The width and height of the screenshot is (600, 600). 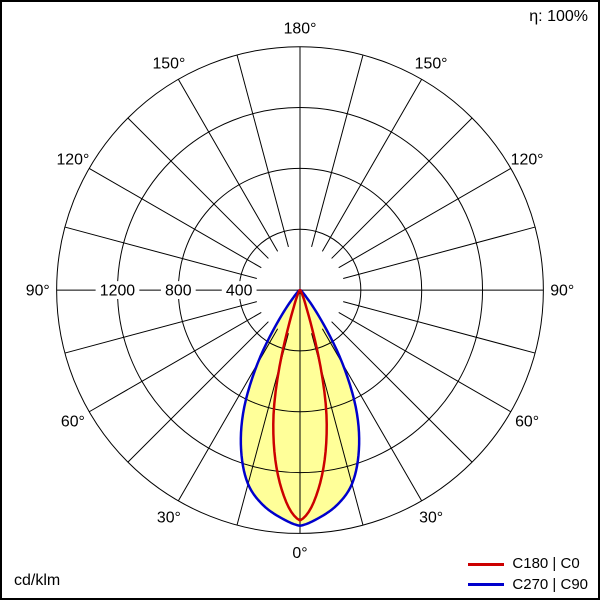 I want to click on legend: C180 | C0 C270 | C90, so click(x=528, y=574).